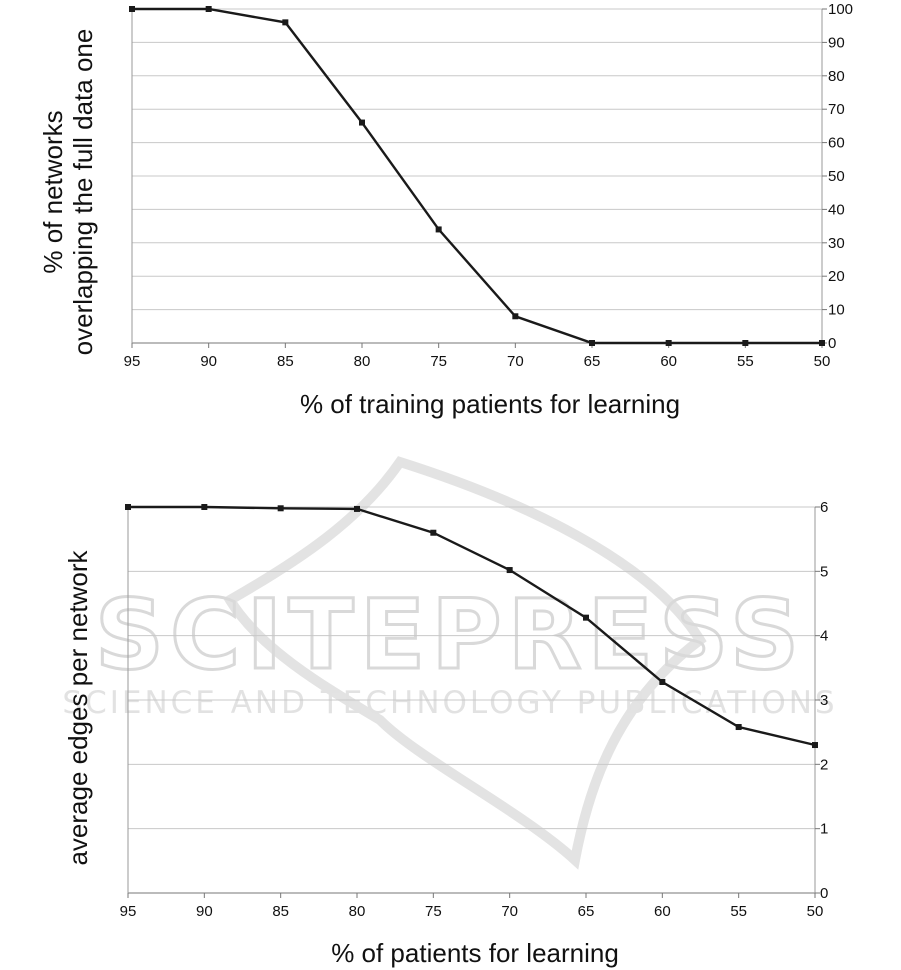  I want to click on chart-overlap-y-tick-label: 40, so click(836, 209).